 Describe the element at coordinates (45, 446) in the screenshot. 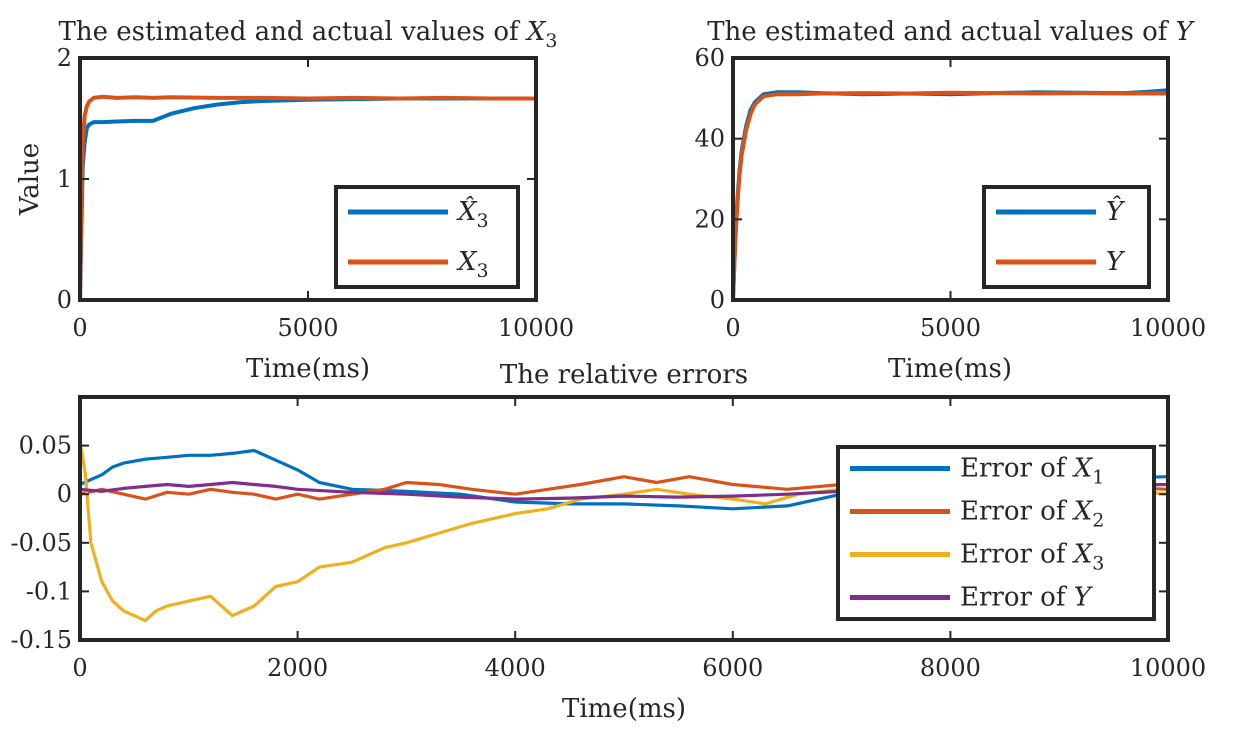

I see `y-tick-label: 0.05` at that location.